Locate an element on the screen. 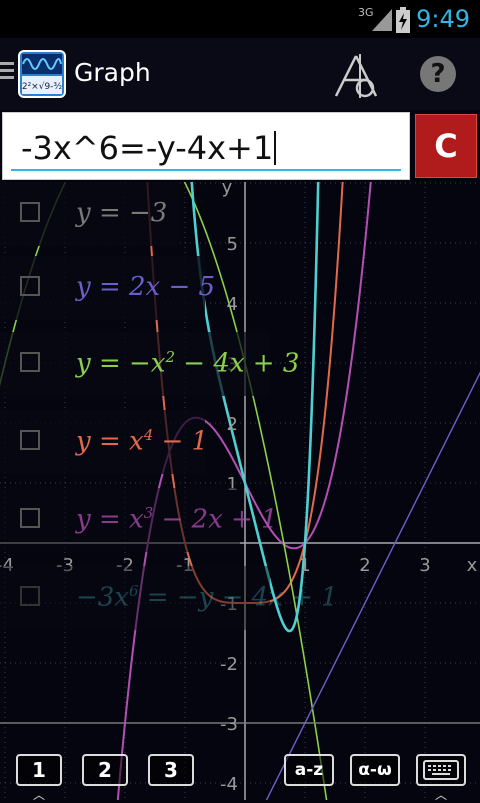  battery-charging-icon is located at coordinates (403, 20).